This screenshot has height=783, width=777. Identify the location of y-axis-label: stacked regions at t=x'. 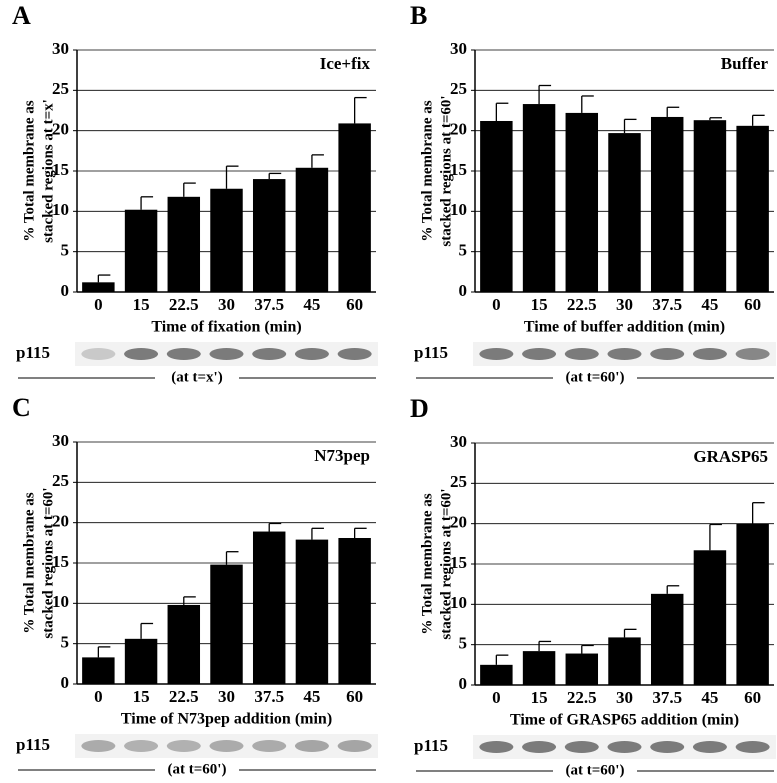
(48, 171).